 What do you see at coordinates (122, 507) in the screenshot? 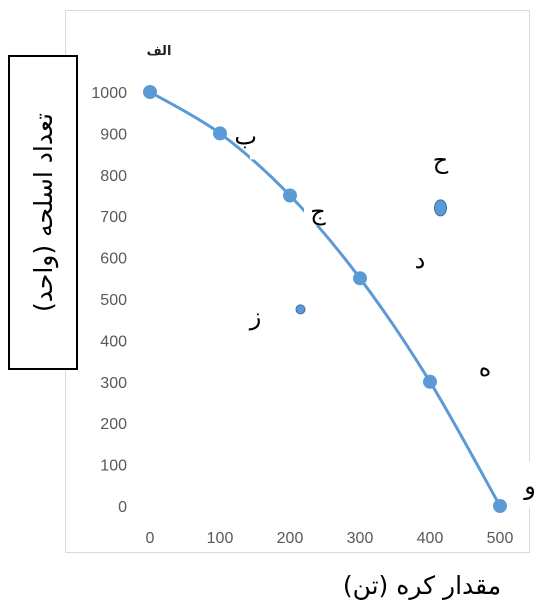
I see `y-tick-label: 0` at bounding box center [122, 507].